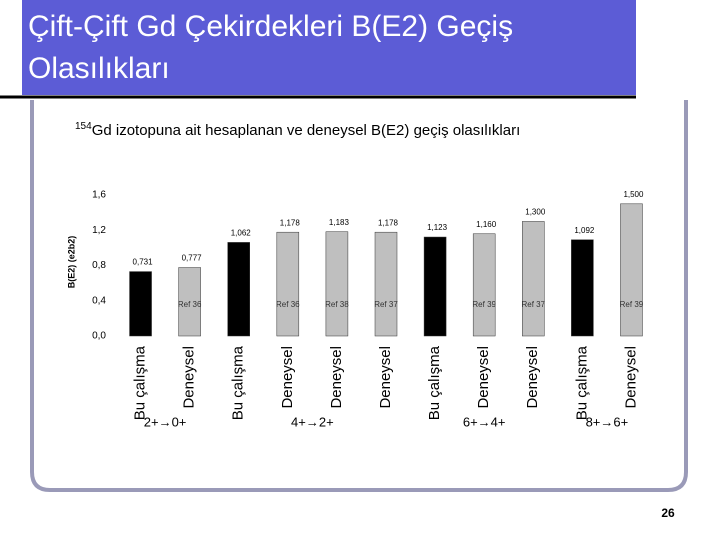 This screenshot has height=540, width=720. Describe the element at coordinates (241, 233) in the screenshot. I see `value-label: 1,062` at that location.